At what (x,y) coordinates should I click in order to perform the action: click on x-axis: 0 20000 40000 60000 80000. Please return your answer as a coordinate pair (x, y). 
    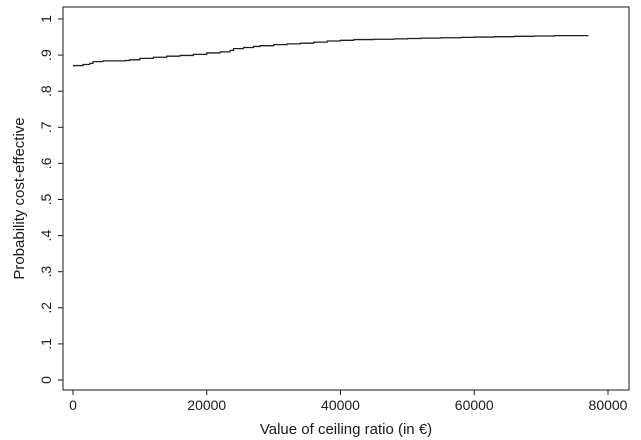
    Looking at the image, I should click on (348, 401).